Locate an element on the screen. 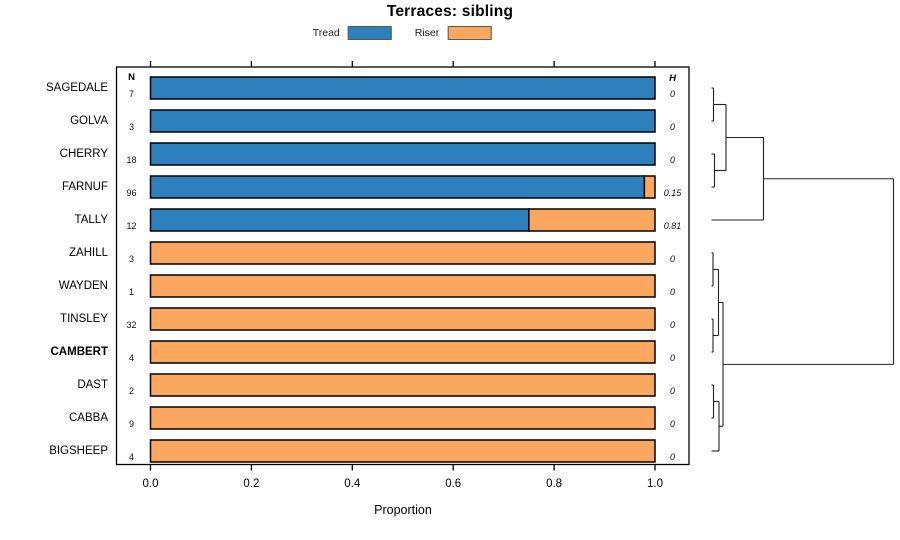  x-tick-label: 0.0 is located at coordinates (150, 484).